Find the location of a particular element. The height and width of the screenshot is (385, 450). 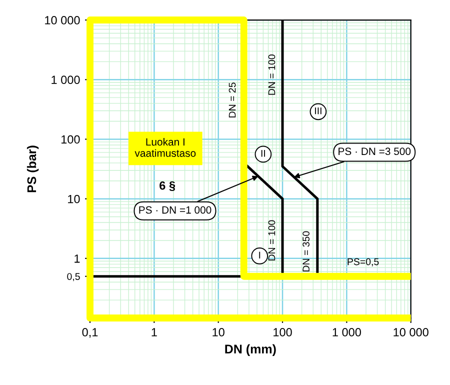

annotation: PS · DN =1 000 is located at coordinates (175, 210).